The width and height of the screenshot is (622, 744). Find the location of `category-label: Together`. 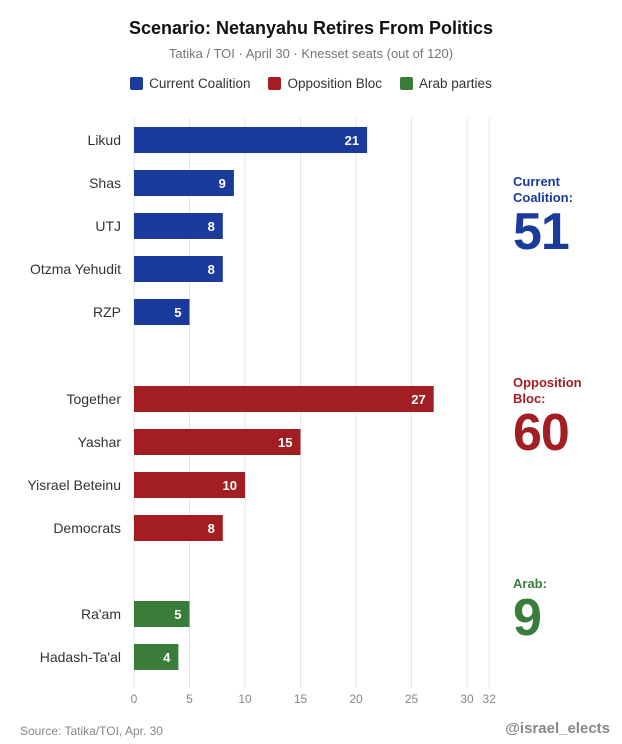

category-label: Together is located at coordinates (94, 399).